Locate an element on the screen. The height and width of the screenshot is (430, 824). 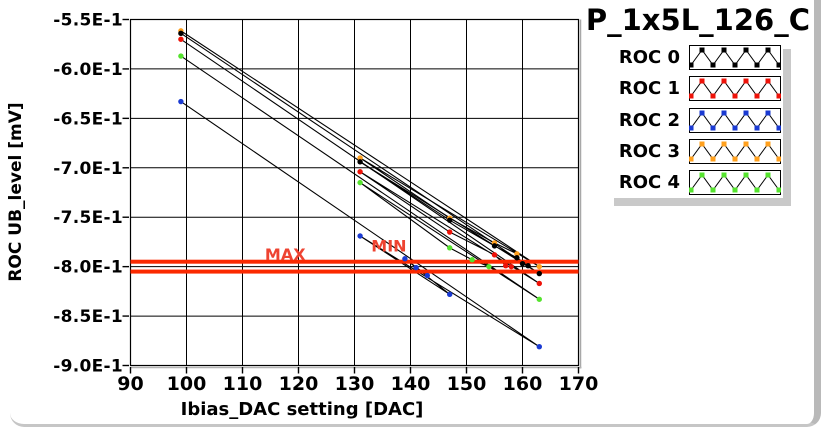
legend-item-roc-2: ROC 2 is located at coordinates (693, 120).